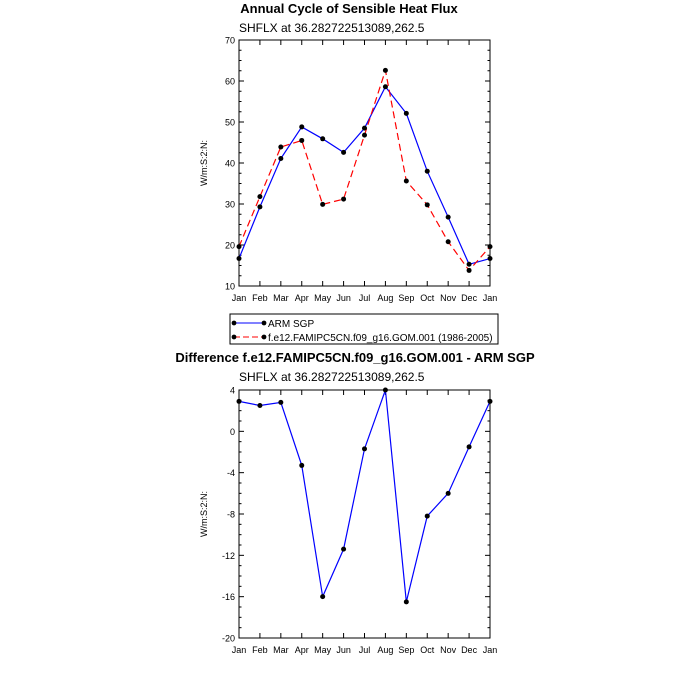 The image size is (700, 700). Describe the element at coordinates (291, 324) in the screenshot. I see `legend-label-obs: ARM SGP` at that location.